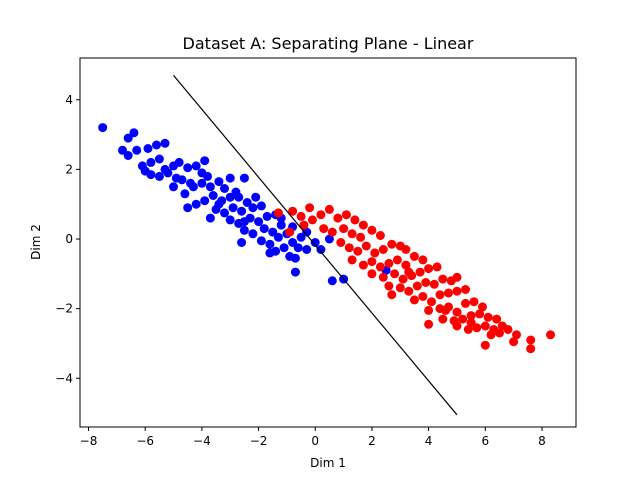 This screenshot has height=480, width=640. Describe the element at coordinates (259, 441) in the screenshot. I see `x-tick-label: −2` at that location.